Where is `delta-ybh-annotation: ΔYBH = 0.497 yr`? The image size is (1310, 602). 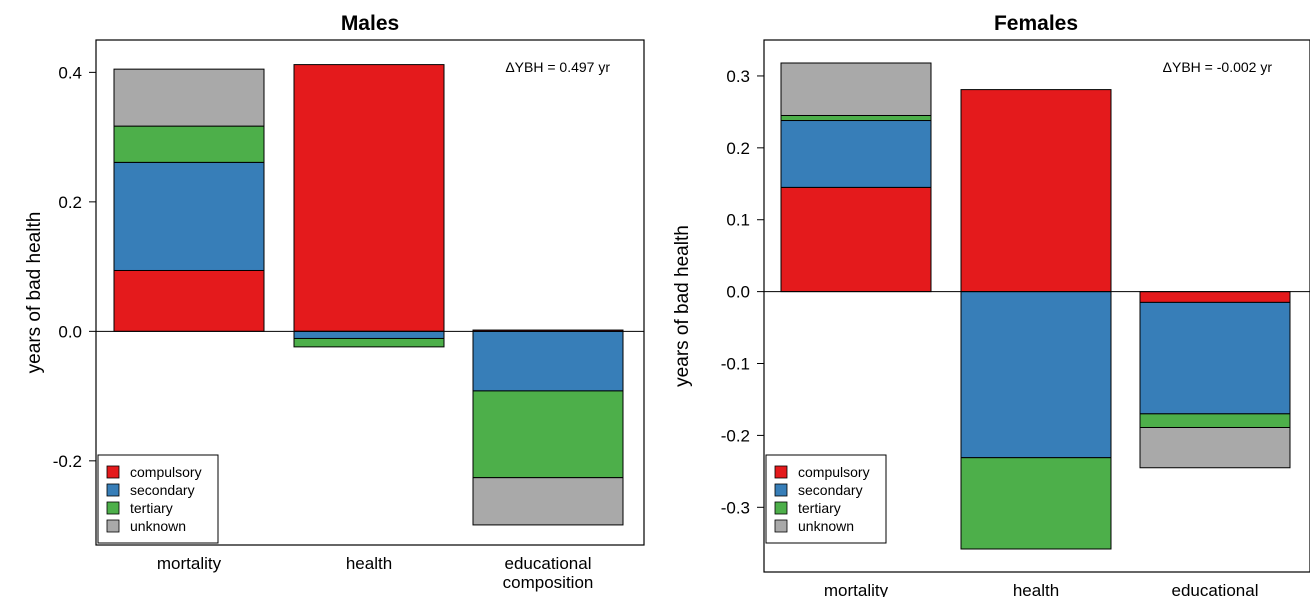 delta-ybh-annotation: ΔYBH = 0.497 yr is located at coordinates (557, 67).